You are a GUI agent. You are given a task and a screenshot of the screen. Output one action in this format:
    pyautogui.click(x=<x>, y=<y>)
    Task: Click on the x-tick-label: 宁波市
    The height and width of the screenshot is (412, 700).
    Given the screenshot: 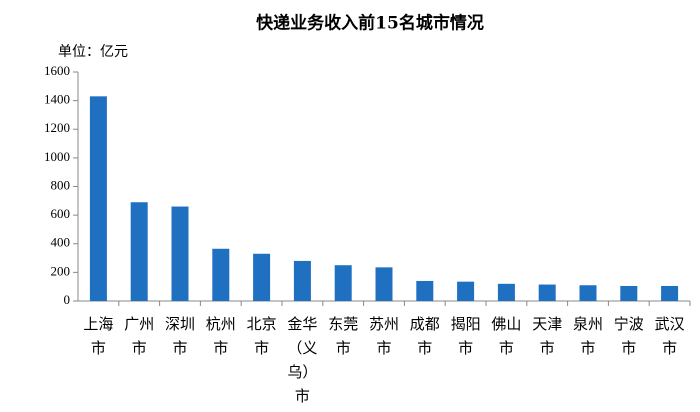 What is the action you would take?
    pyautogui.click(x=629, y=336)
    